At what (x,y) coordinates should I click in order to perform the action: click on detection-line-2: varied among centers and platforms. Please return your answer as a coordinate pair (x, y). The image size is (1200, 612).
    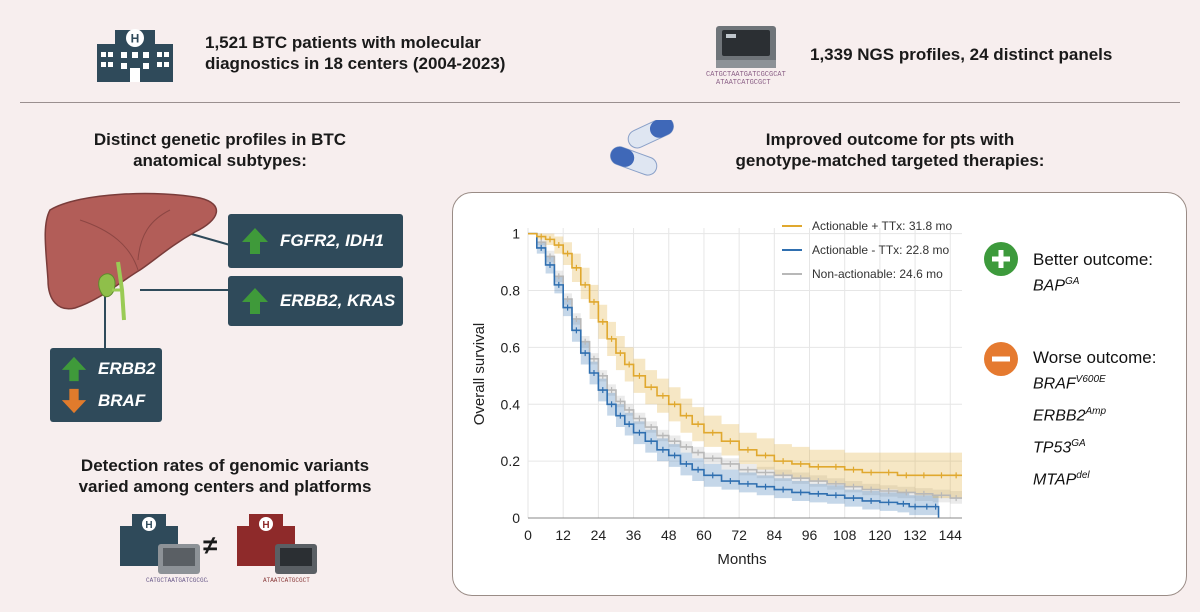
    Looking at the image, I should click on (225, 486).